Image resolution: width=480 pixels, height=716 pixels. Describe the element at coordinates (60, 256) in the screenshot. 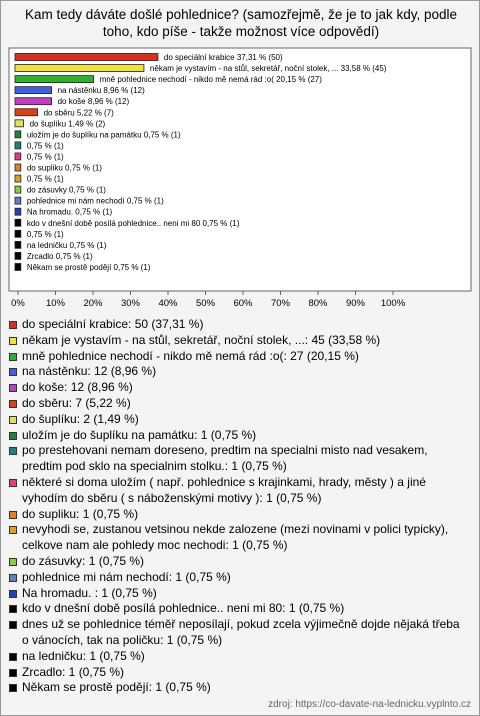

I see `data-label: Zrcadlo 0,75 % (1)` at that location.